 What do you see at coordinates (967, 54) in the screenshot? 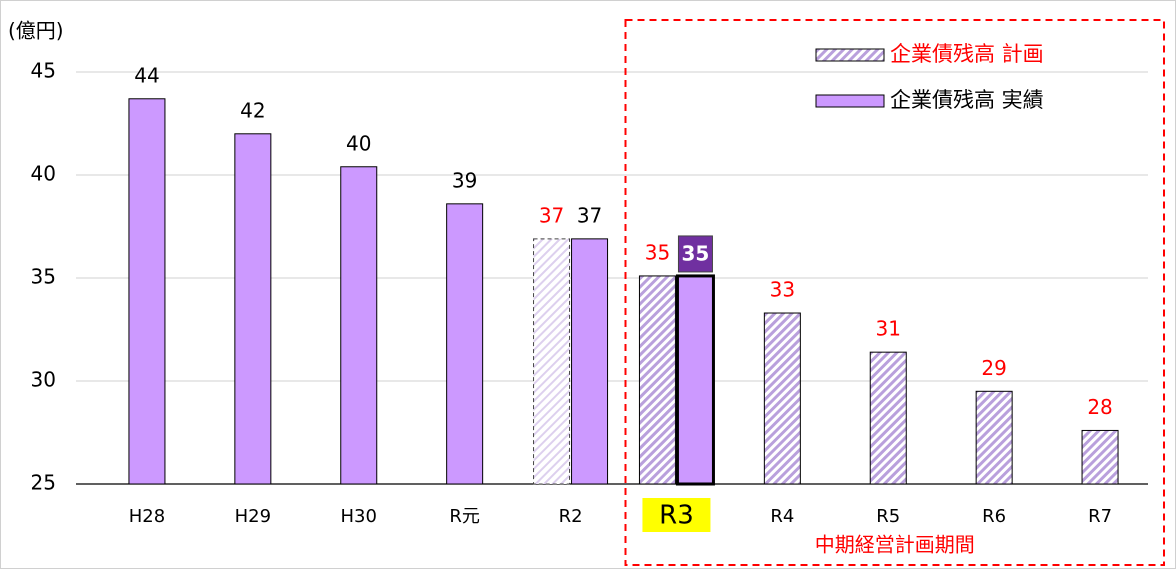
I see `legend-label: 企業債残高 計画` at bounding box center [967, 54].